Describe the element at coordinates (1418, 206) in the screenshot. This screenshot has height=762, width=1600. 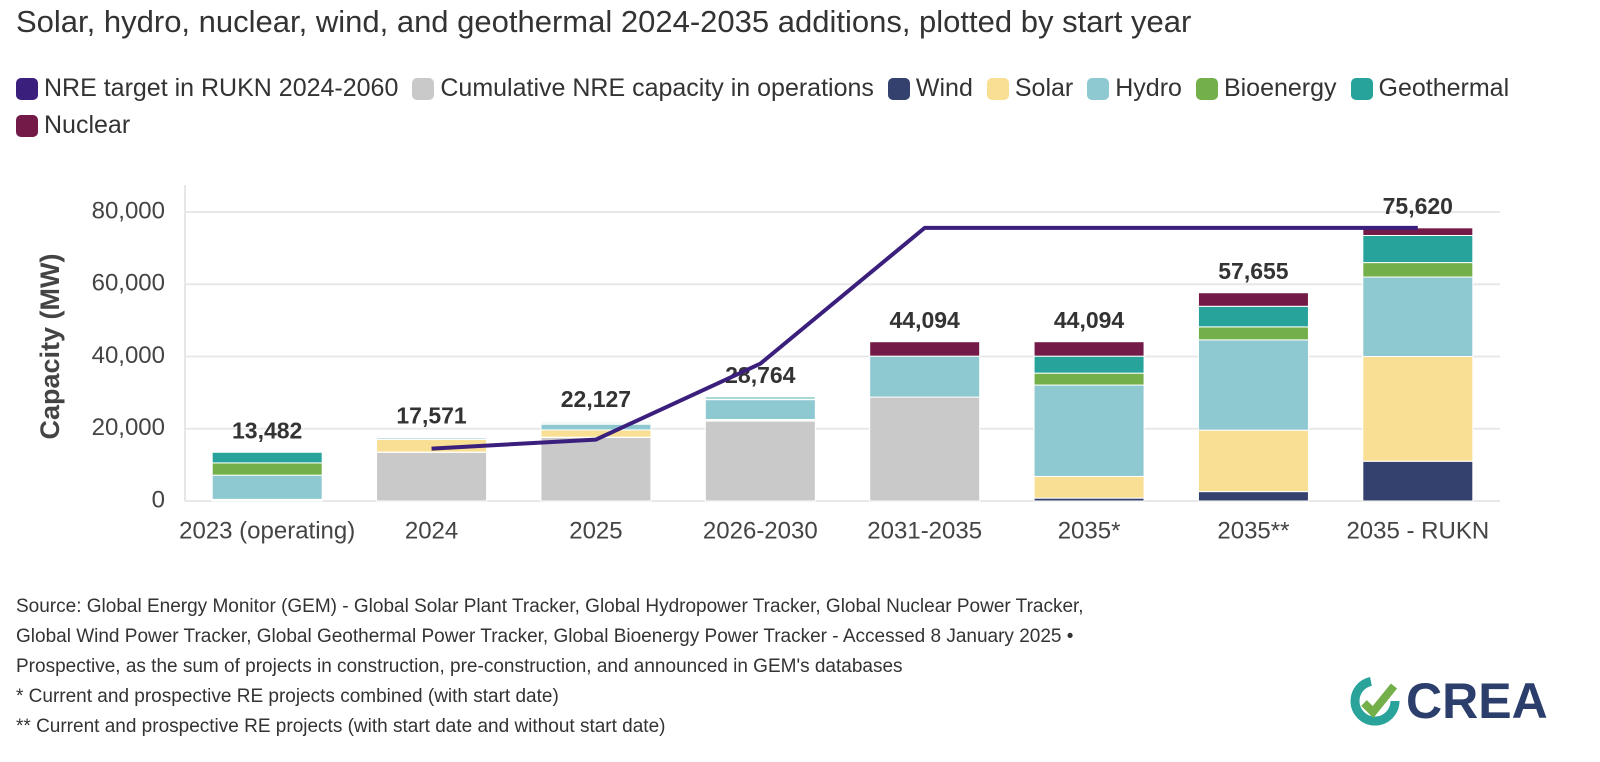
I see `total-label: 75,620` at that location.